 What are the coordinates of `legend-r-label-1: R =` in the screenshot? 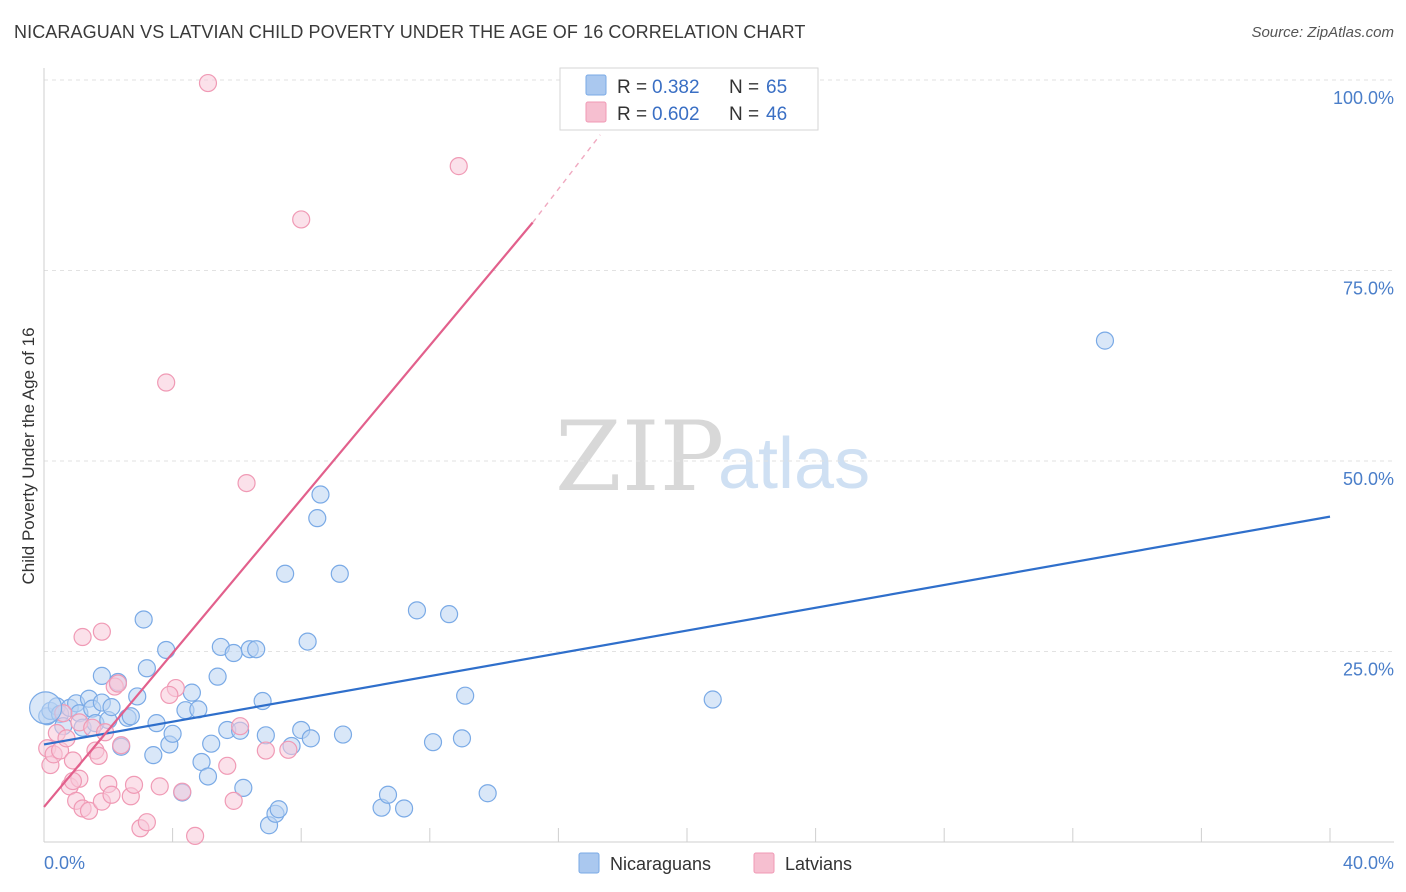 It's located at (632, 87).